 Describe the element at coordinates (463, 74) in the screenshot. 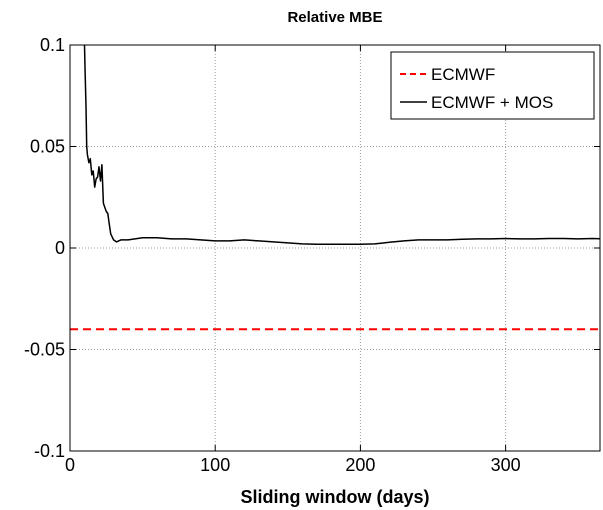

I see `legend-label-ecmwf: ECMWF` at that location.